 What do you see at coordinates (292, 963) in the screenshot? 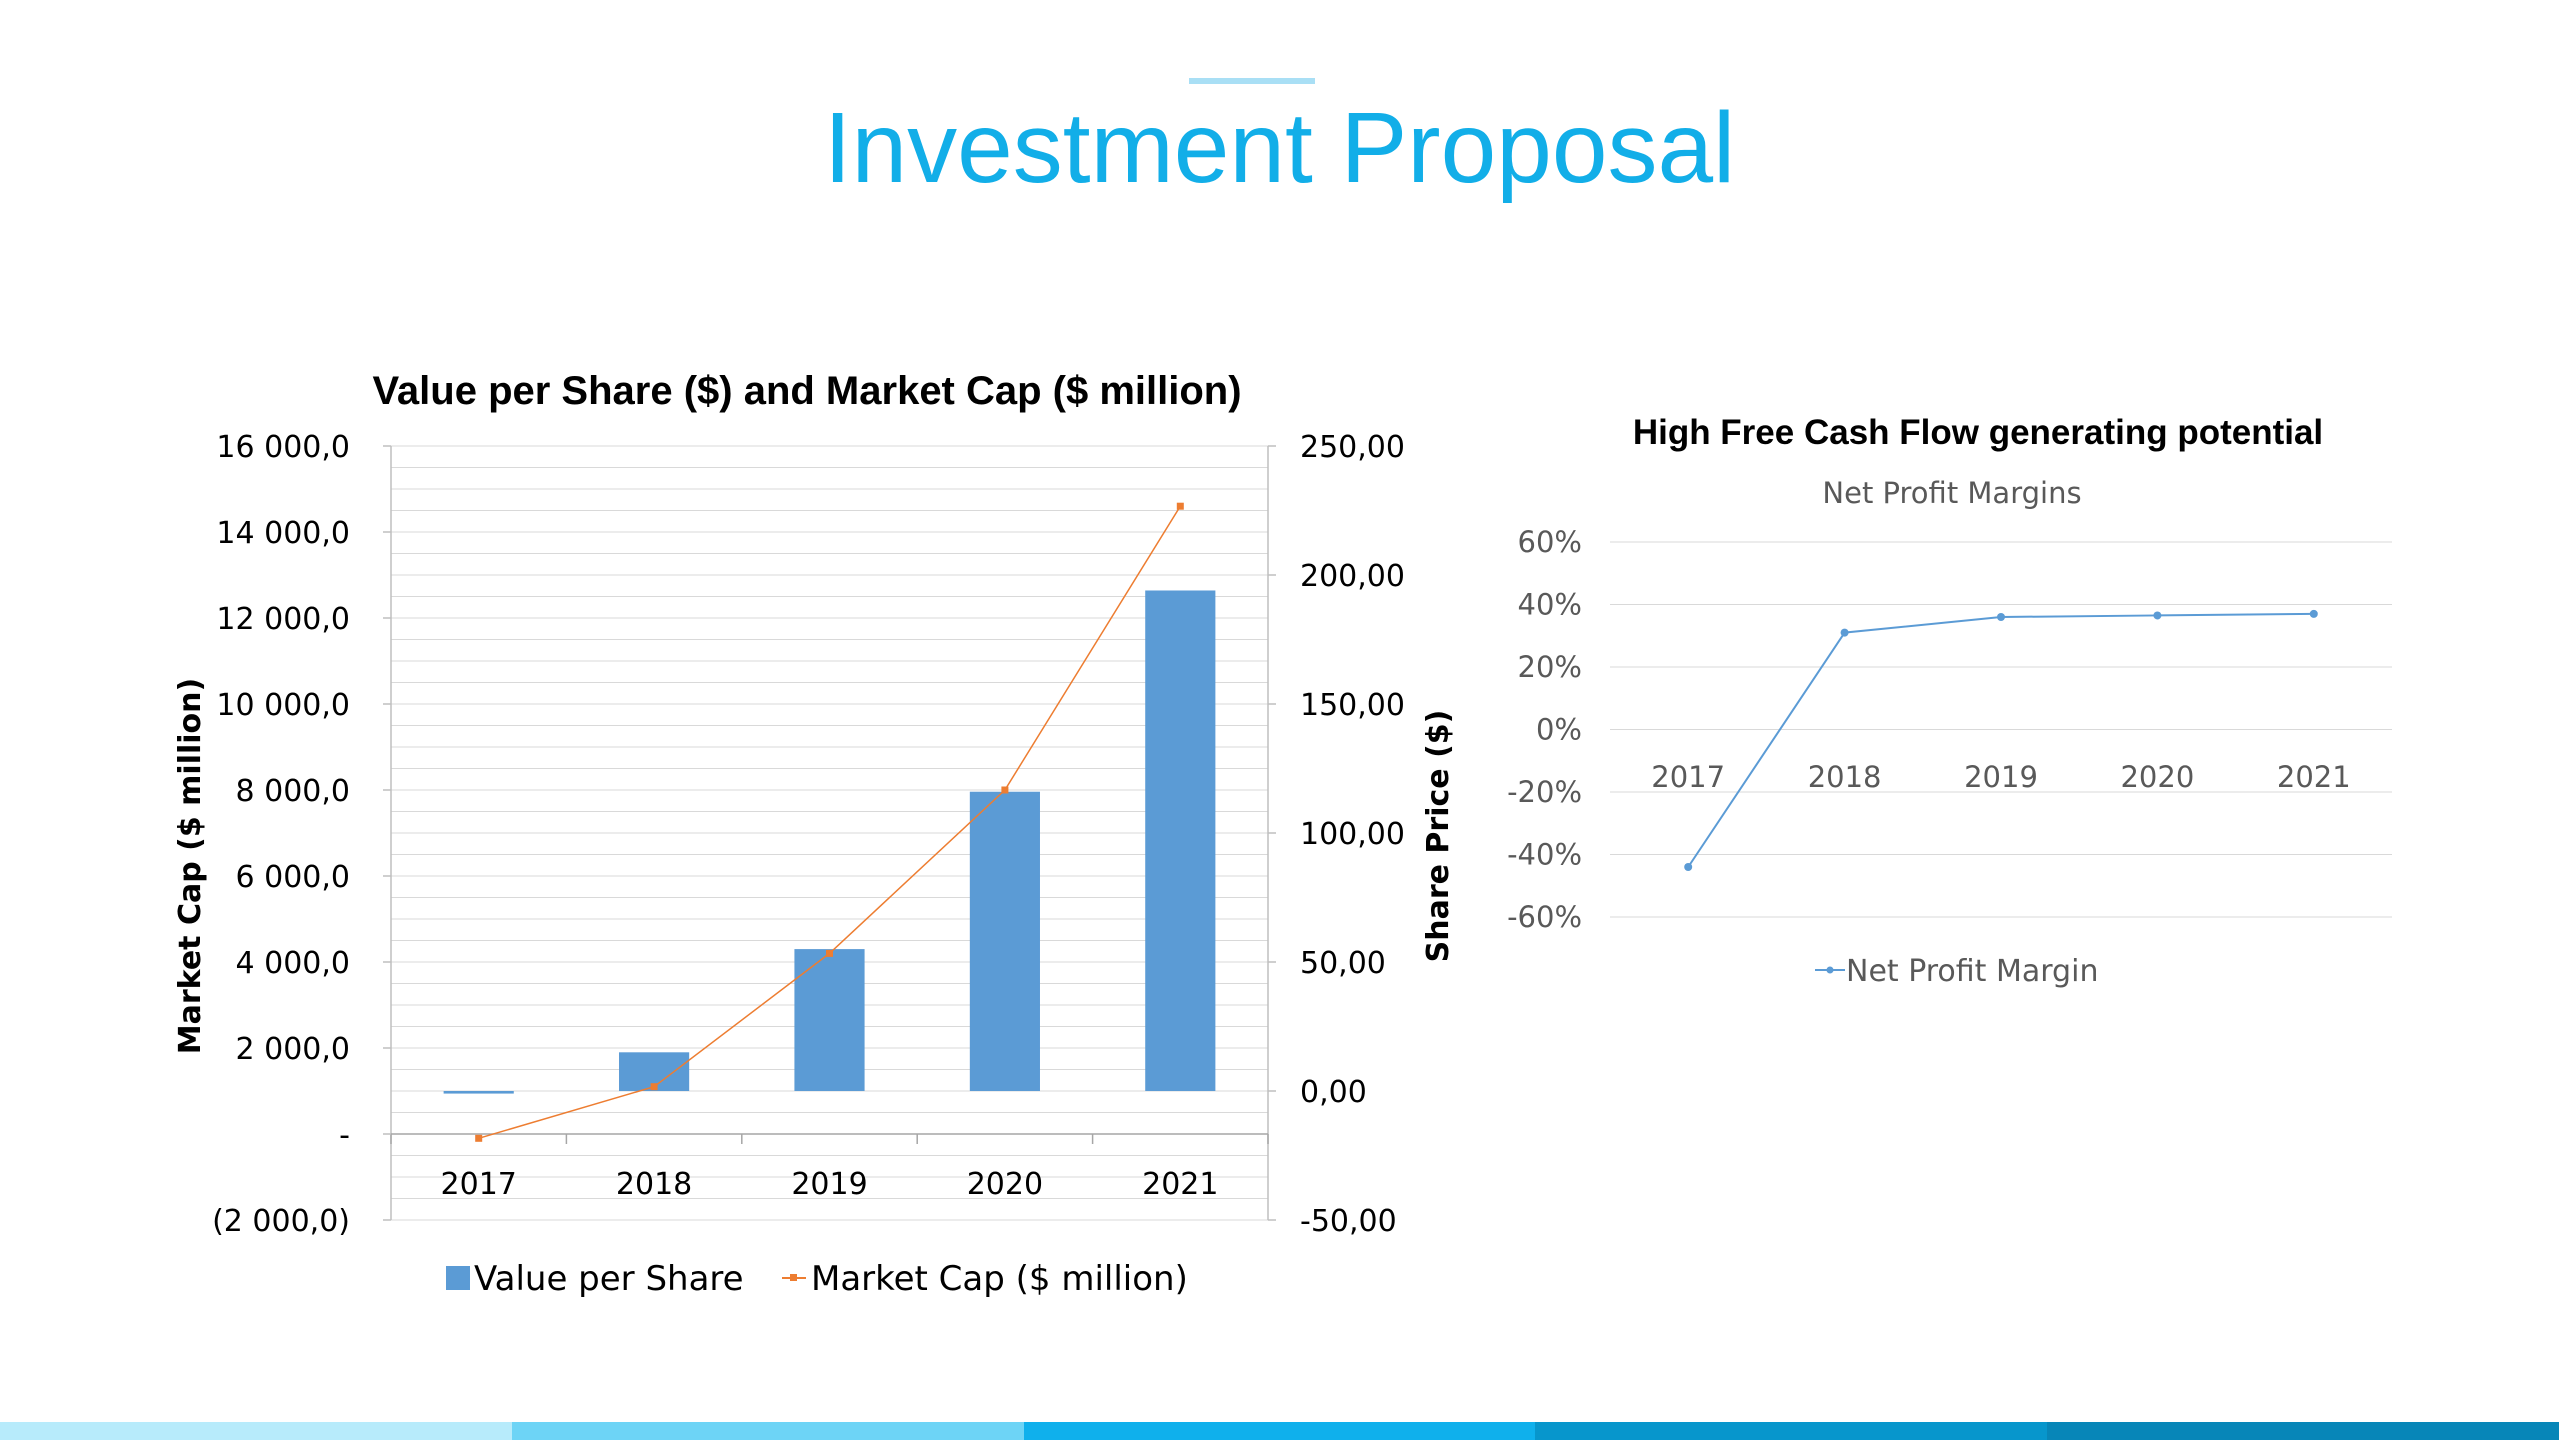
I see `left-tick-label: 4 000,0` at bounding box center [292, 963].